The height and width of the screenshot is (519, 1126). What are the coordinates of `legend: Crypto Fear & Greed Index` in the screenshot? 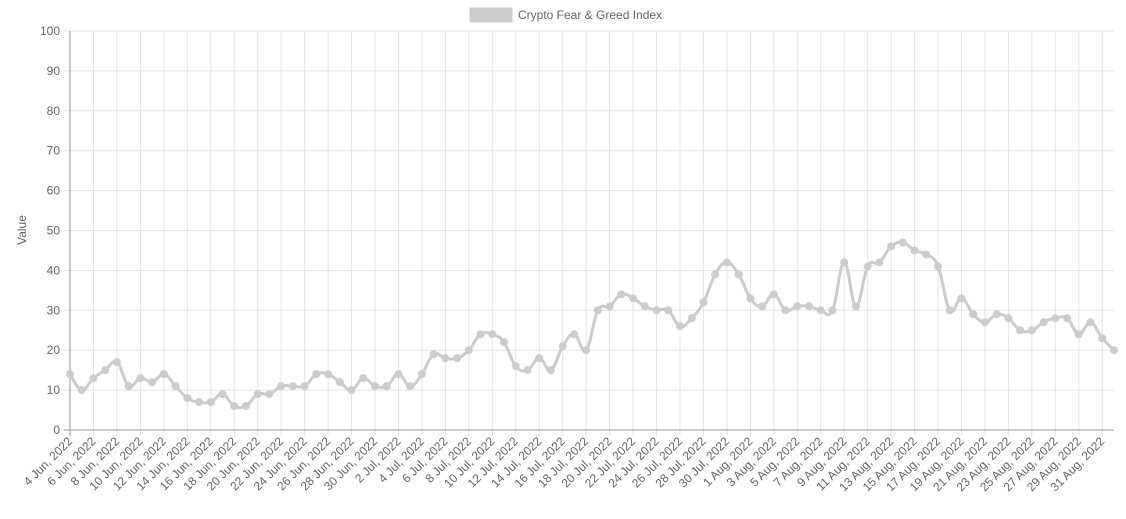 It's located at (565, 15).